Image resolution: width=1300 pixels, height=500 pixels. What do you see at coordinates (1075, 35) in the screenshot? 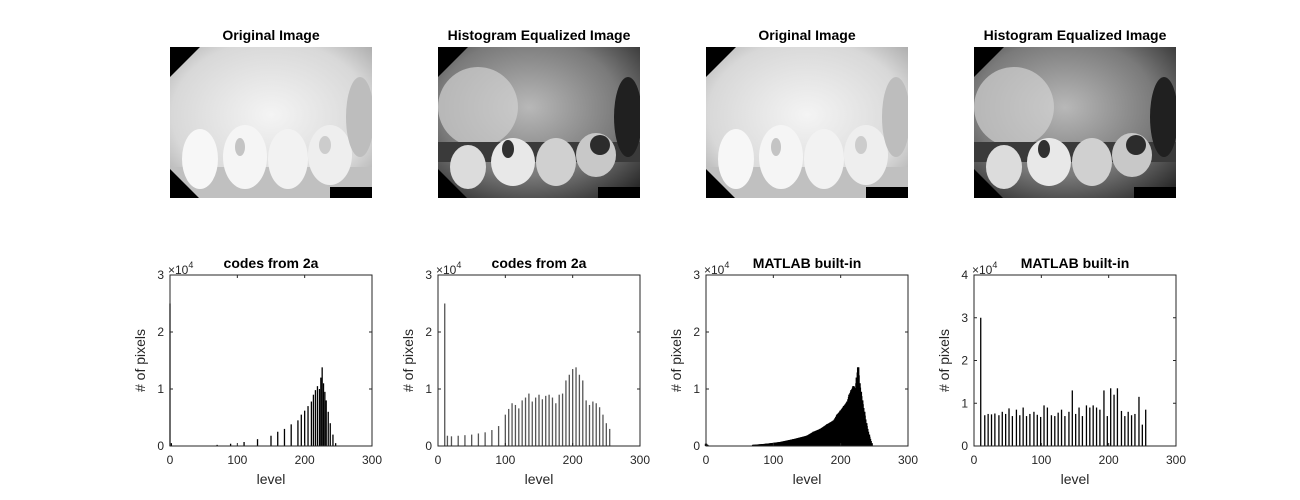
I see `image-4-title: Histogram Equalized Image` at bounding box center [1075, 35].